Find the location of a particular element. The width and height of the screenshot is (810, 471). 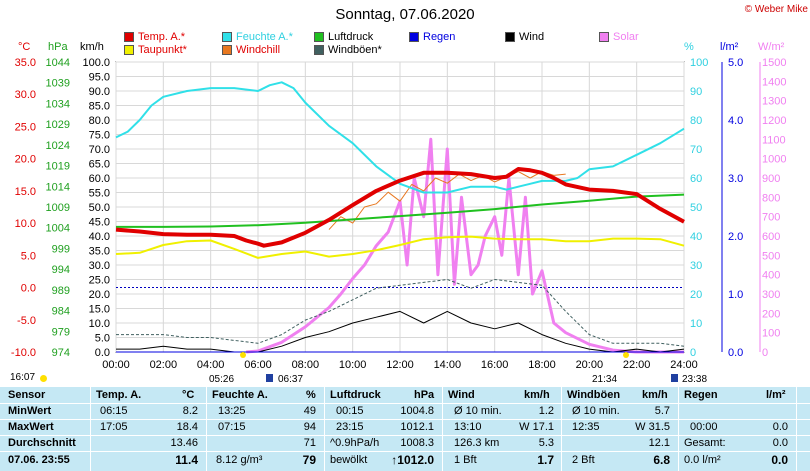

axis-tick-kmh: 100.0 is located at coordinates (96, 63).